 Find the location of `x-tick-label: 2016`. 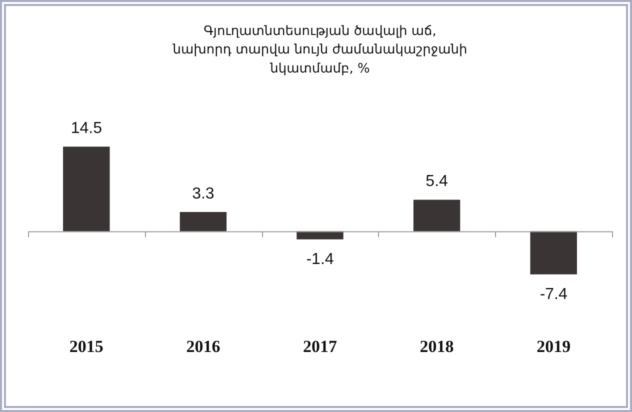

x-tick-label: 2016 is located at coordinates (203, 346).